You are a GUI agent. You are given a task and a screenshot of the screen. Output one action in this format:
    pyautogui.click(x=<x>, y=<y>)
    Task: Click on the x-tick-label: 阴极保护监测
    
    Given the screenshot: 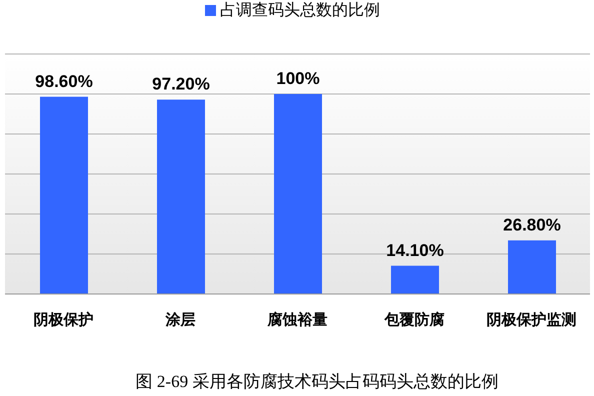 What is the action you would take?
    pyautogui.click(x=531, y=319)
    